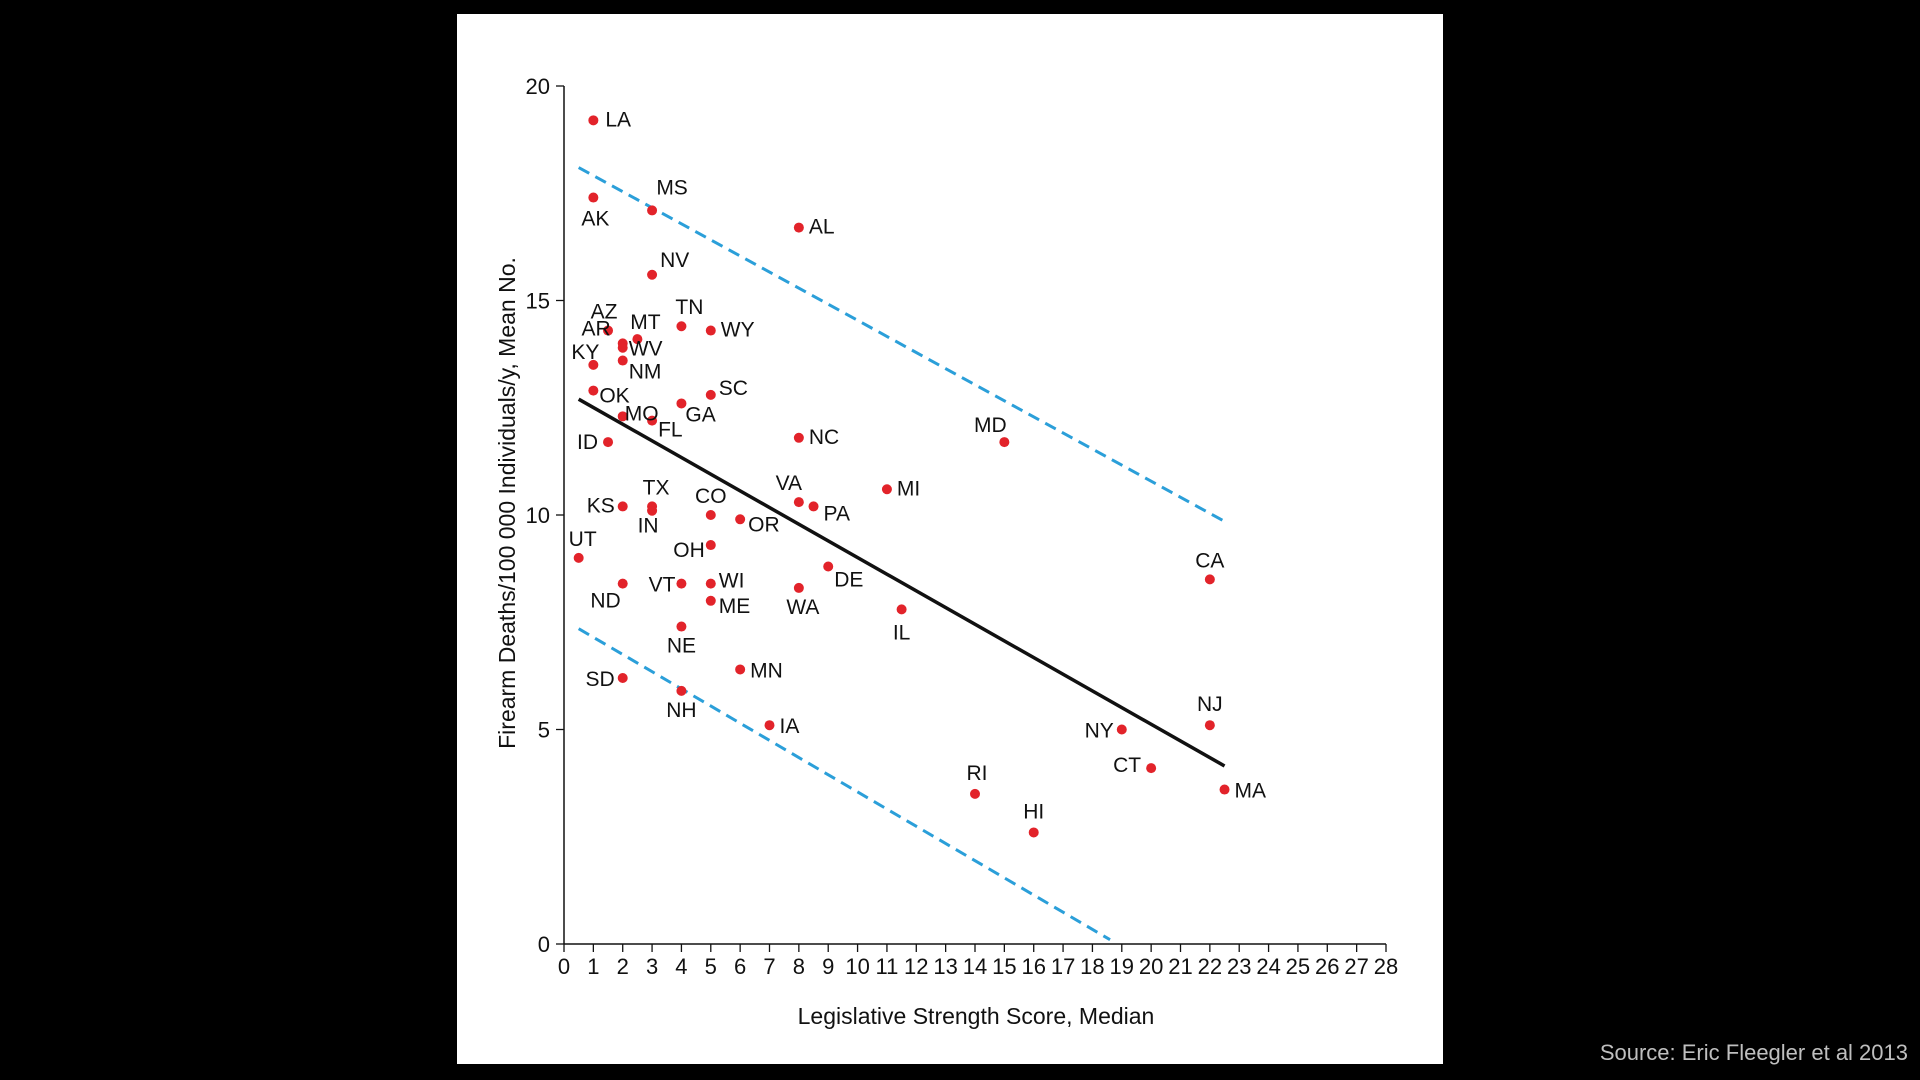 This screenshot has width=1920, height=1080. Describe the element at coordinates (824, 437) in the screenshot. I see `label-nc: NC` at that location.